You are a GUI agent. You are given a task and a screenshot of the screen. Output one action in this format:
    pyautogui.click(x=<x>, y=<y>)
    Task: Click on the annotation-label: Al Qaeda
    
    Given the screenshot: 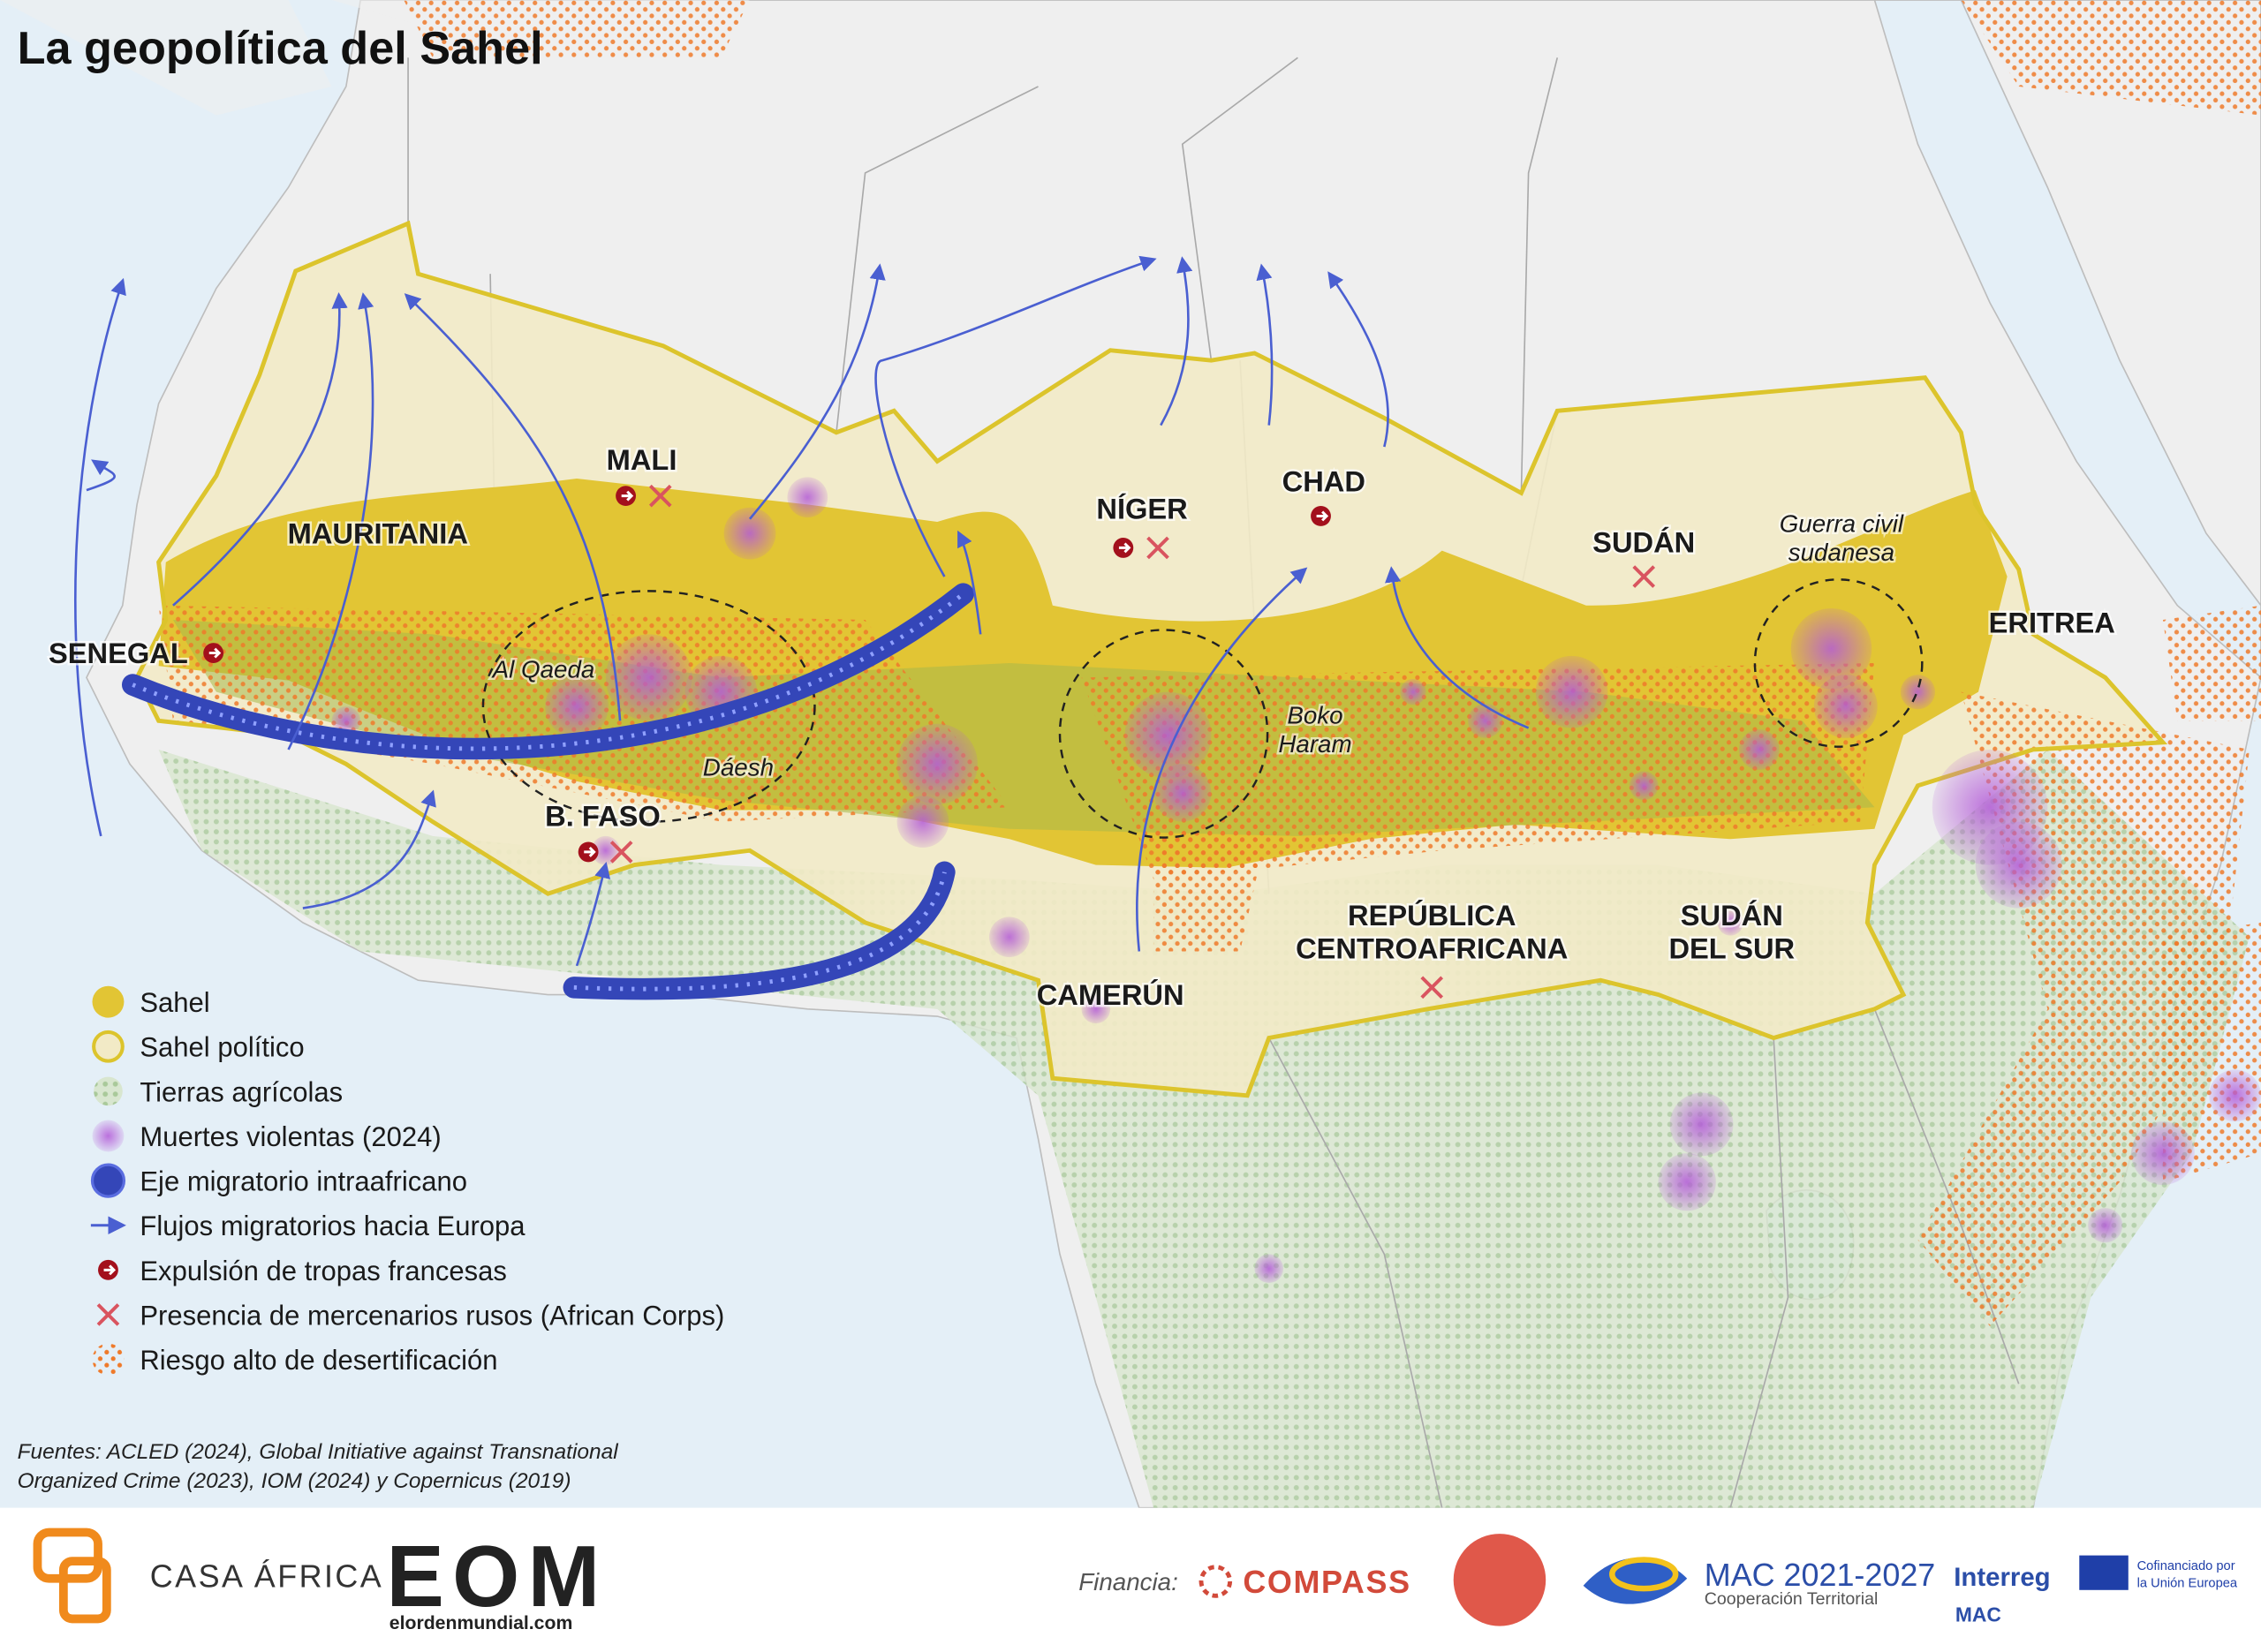 What is the action you would take?
    pyautogui.click(x=543, y=669)
    